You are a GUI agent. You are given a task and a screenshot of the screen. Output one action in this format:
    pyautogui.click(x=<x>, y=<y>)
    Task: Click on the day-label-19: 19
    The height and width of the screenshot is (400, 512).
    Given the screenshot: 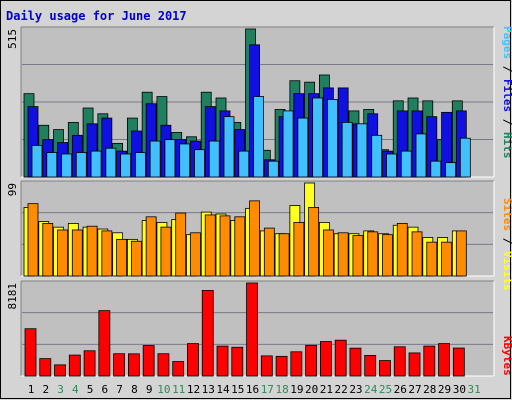 What is the action you would take?
    pyautogui.click(x=296, y=389)
    